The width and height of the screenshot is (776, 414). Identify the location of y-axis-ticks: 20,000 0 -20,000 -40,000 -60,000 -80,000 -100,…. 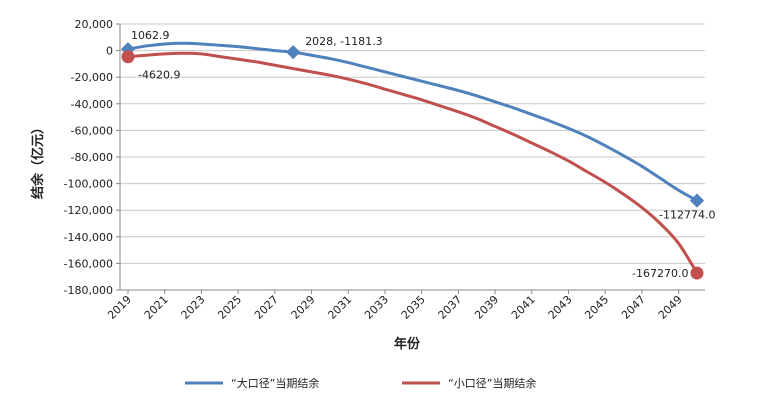
(92, 157).